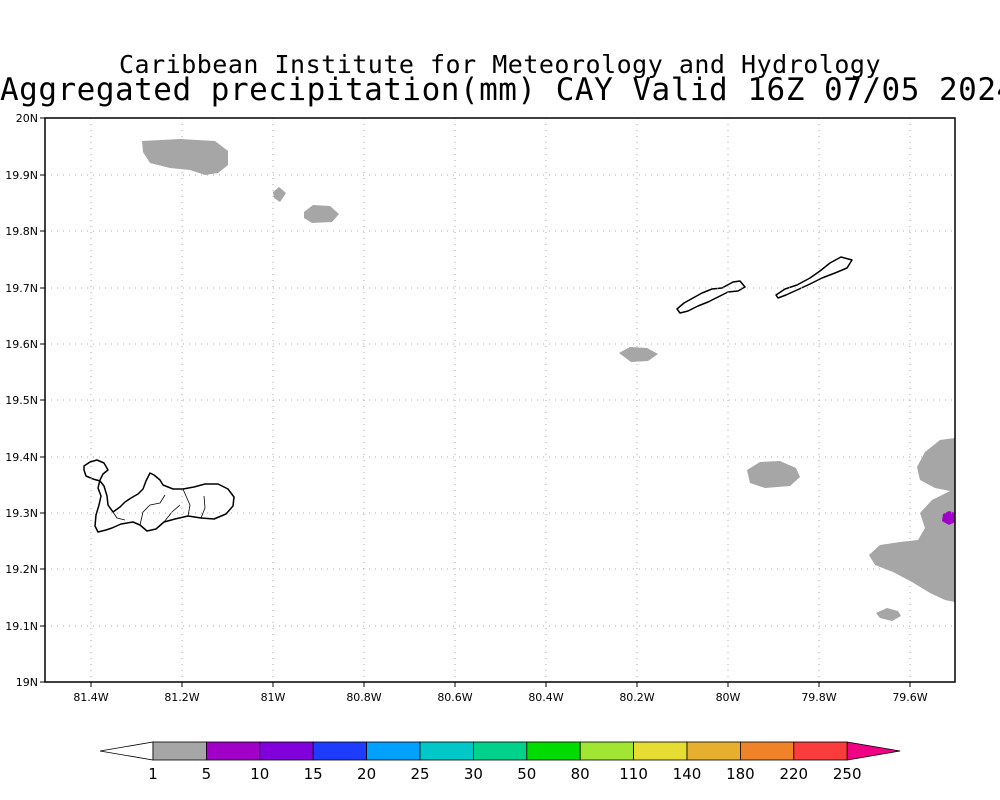  What do you see at coordinates (711, 297) in the screenshot?
I see `little-cayman-island` at bounding box center [711, 297].